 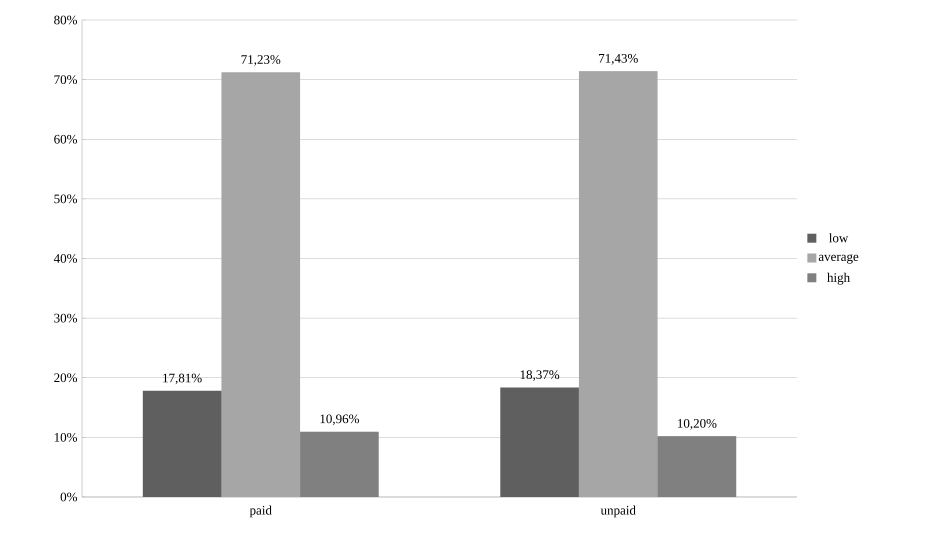 I want to click on y-tick-label: 70%, so click(x=66, y=79).